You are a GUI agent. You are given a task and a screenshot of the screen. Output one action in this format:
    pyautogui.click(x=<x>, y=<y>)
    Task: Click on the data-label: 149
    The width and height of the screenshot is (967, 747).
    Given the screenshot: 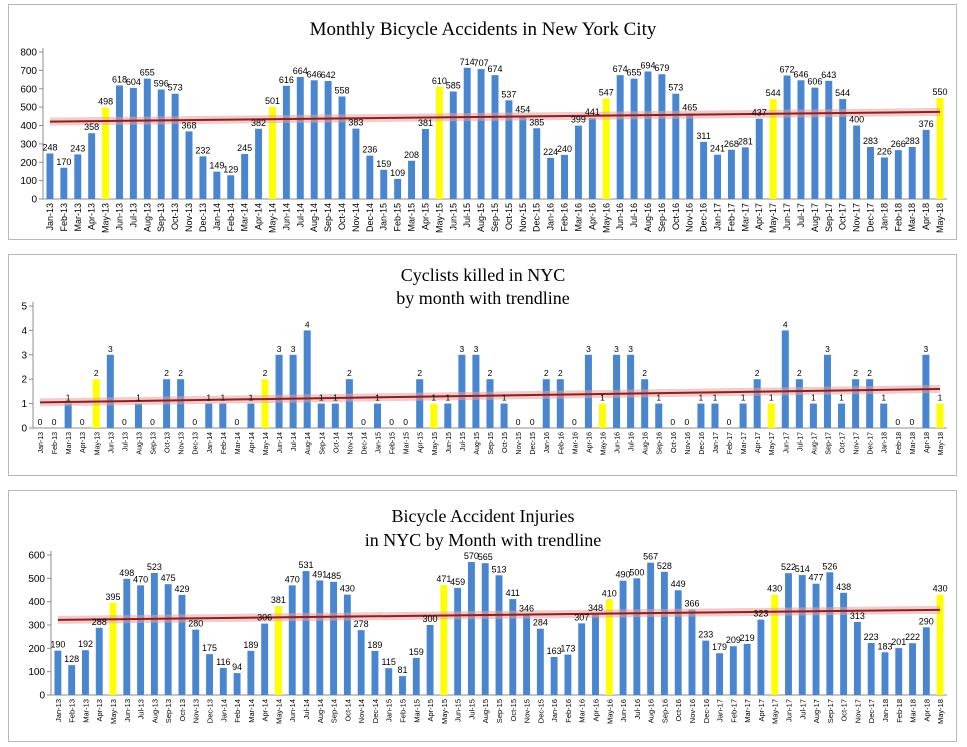 What is the action you would take?
    pyautogui.click(x=216, y=166)
    